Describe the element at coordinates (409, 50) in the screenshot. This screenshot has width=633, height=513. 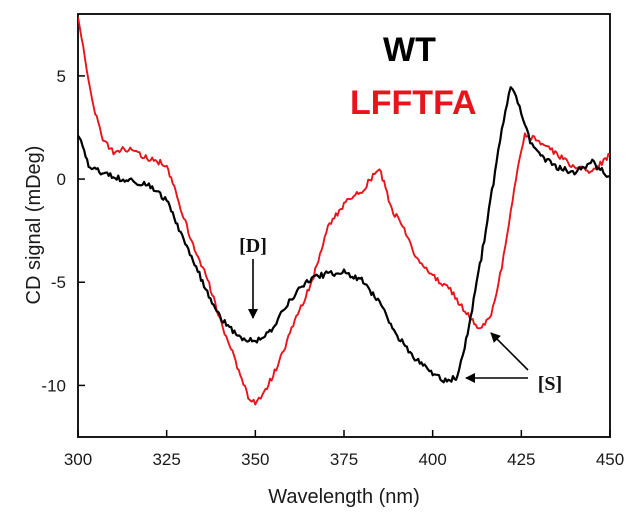
I see `legend-wt-label: WT` at that location.